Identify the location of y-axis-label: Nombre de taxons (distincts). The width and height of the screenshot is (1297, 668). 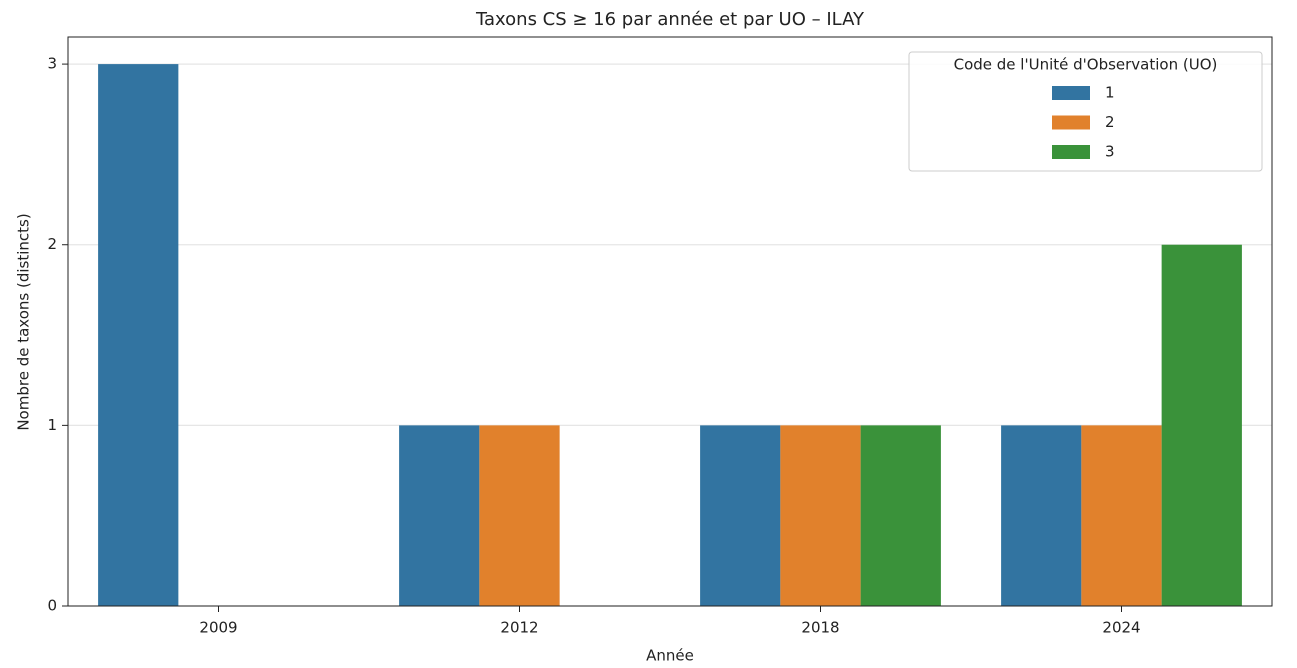
(24, 321).